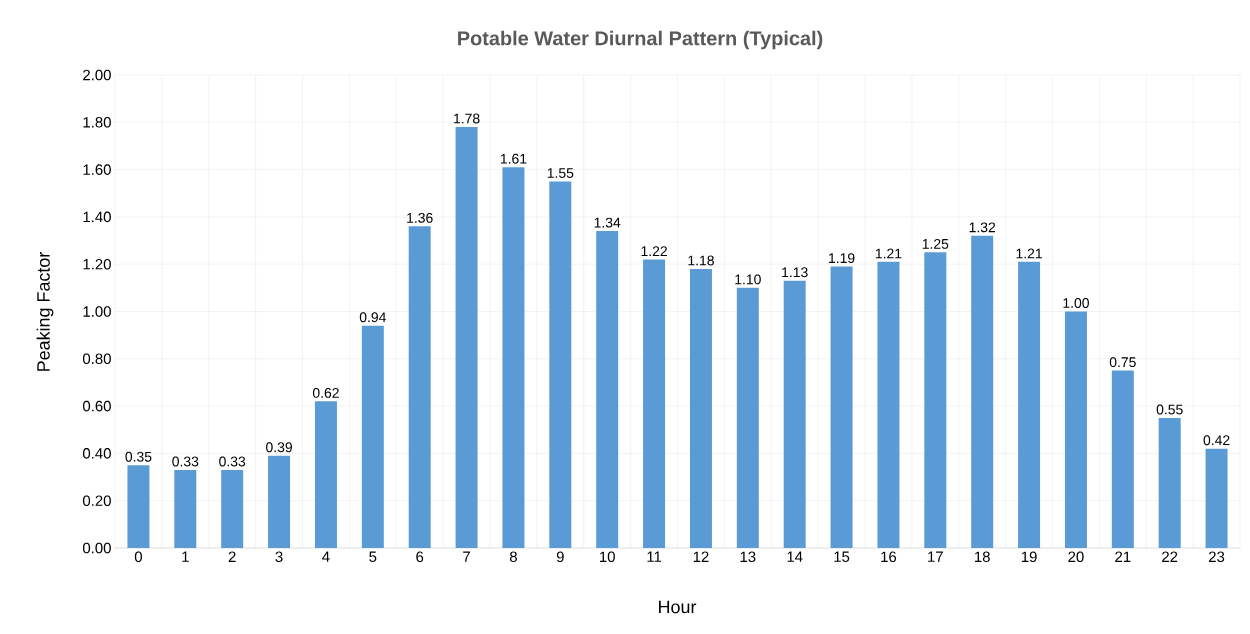 The height and width of the screenshot is (634, 1250). Describe the element at coordinates (97, 264) in the screenshot. I see `y-tick-label: 1.20` at that location.